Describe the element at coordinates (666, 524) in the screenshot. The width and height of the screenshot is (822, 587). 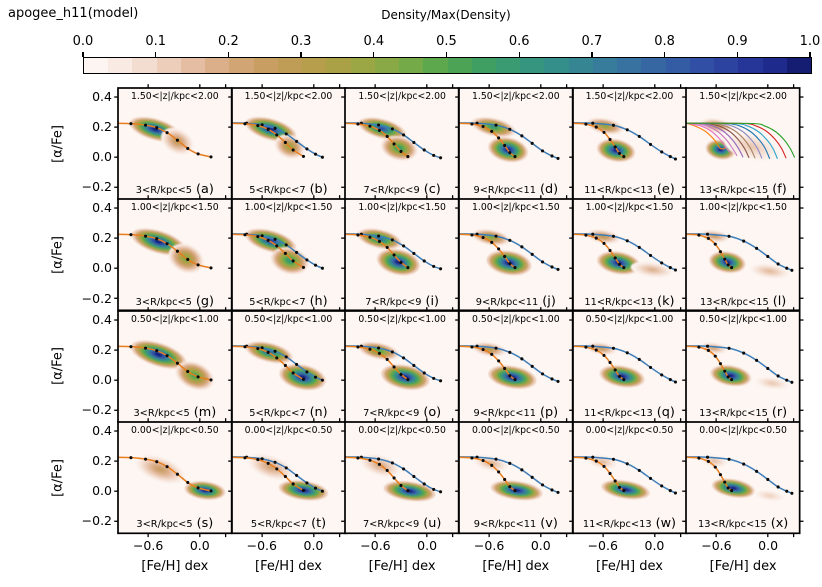
I see `panel-letter: (w)` at that location.